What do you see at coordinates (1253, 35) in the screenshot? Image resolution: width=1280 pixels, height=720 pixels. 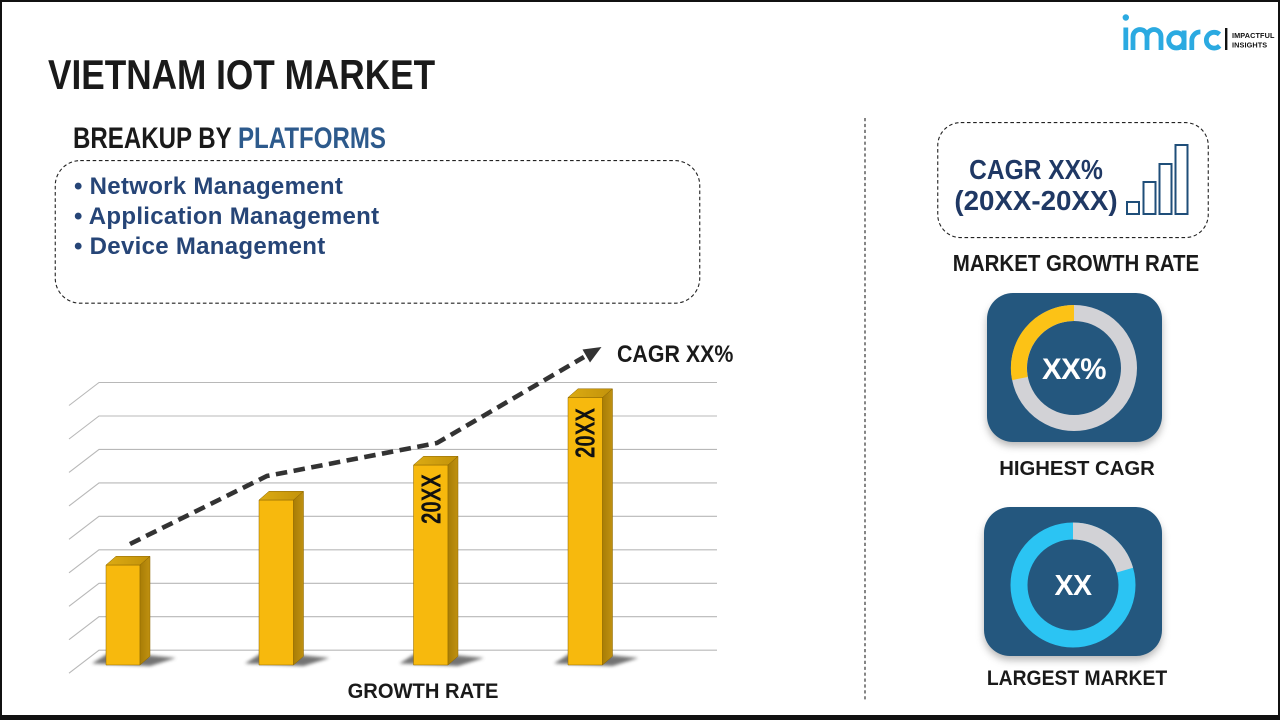 I see `svg-text: IMPACTFUL` at bounding box center [1253, 35].